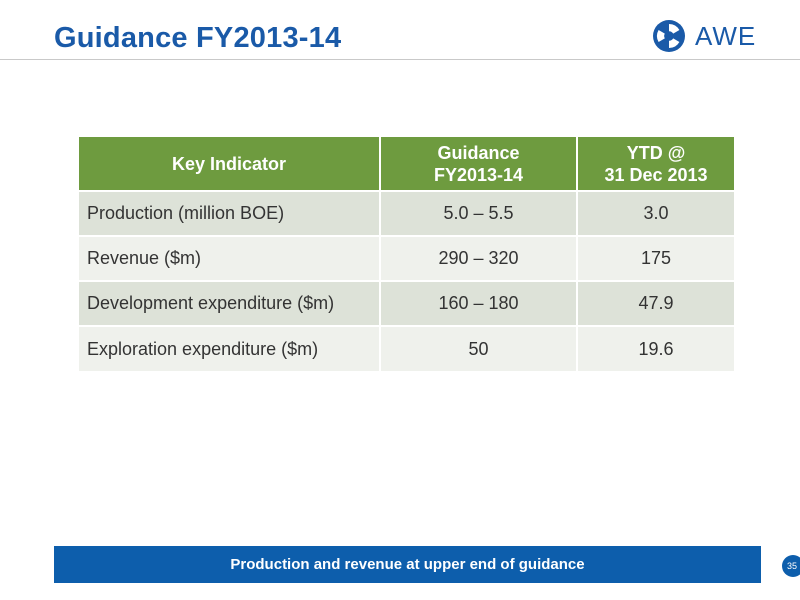 The width and height of the screenshot is (800, 600). I want to click on header-ytd: YTD @ 31 Dec 2013, so click(655, 164).